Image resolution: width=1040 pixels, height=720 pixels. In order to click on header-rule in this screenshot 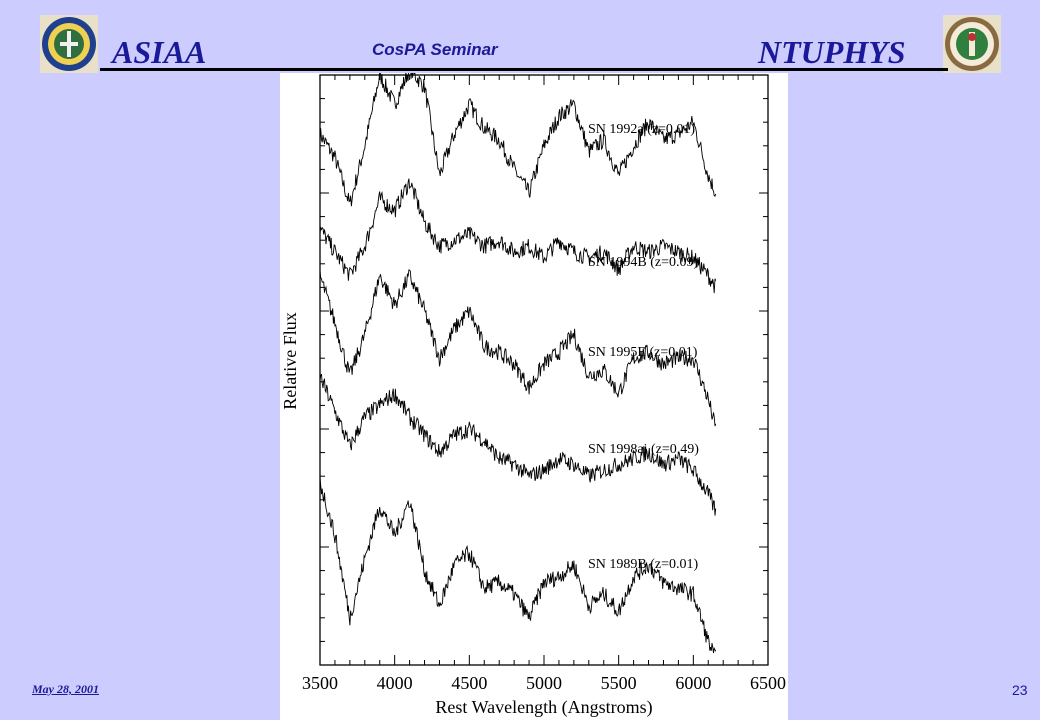, I will do `click(524, 69)`.